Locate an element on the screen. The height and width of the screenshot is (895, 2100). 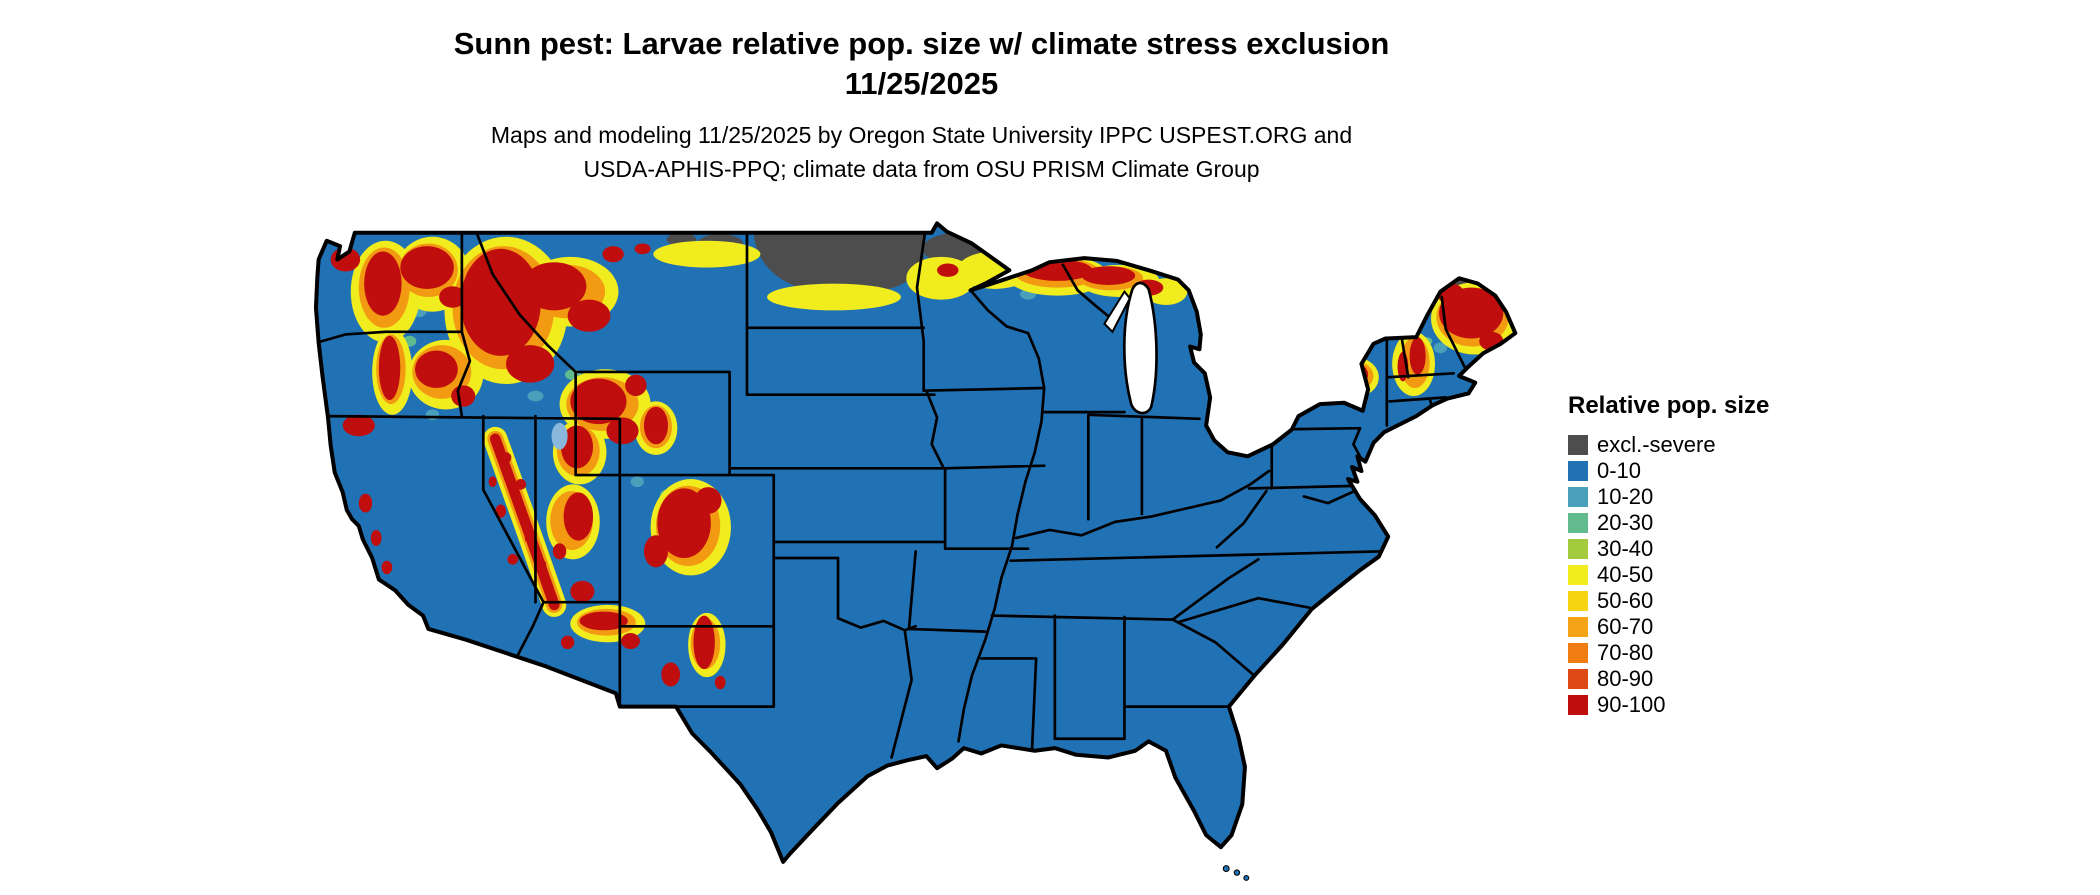
legend-title: Relative pop. size is located at coordinates (1669, 405).